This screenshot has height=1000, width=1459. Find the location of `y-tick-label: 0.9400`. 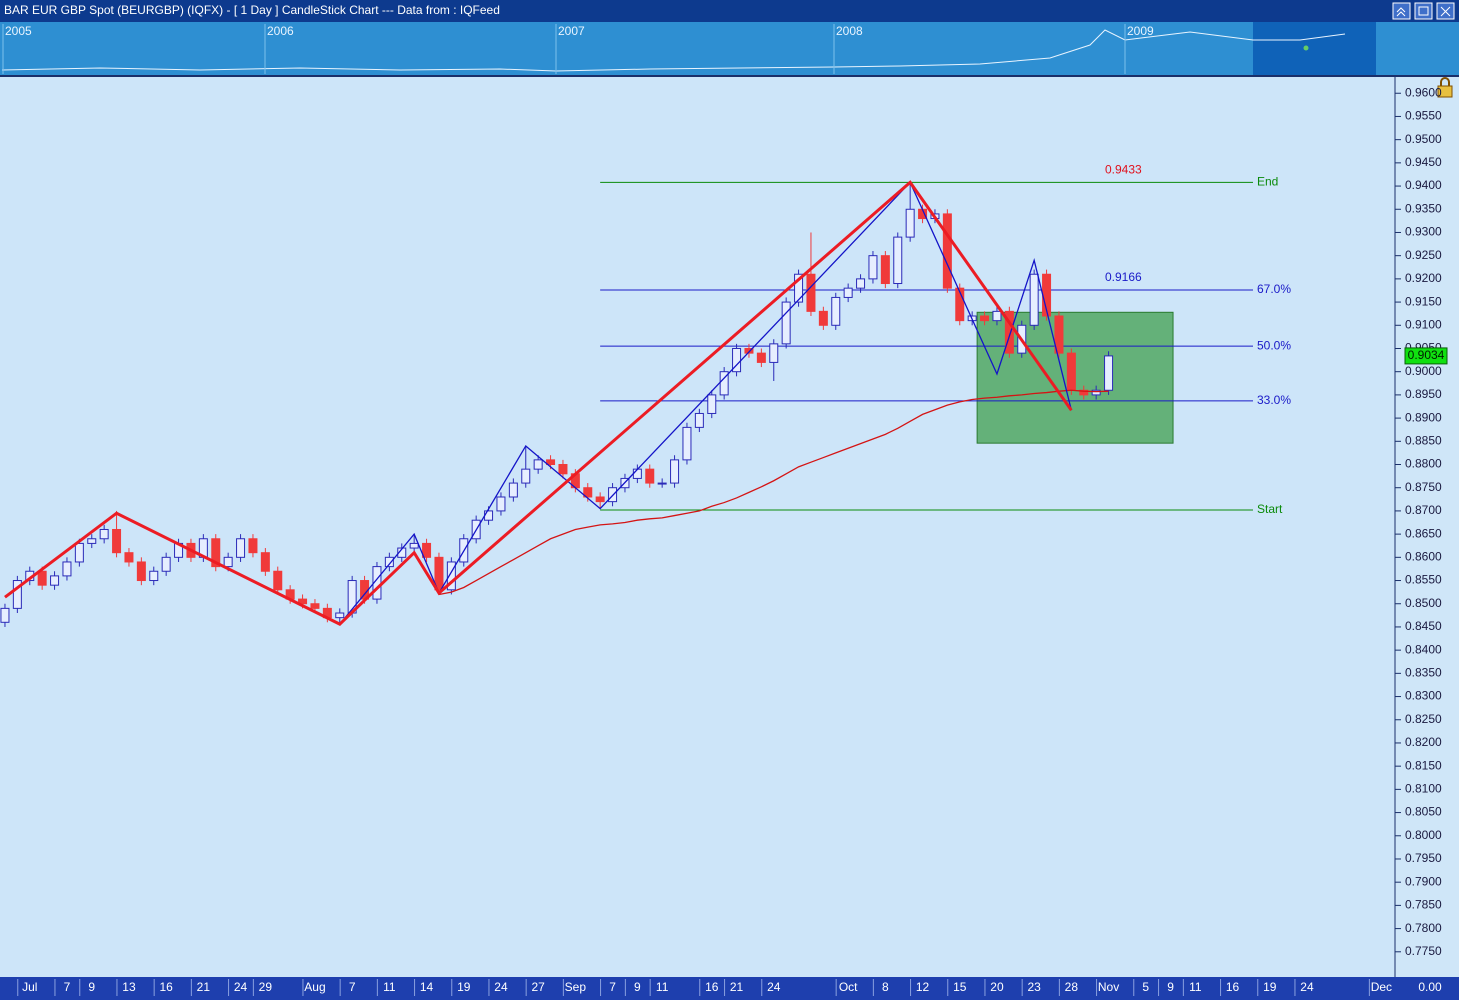

y-tick-label: 0.9400 is located at coordinates (1423, 185).